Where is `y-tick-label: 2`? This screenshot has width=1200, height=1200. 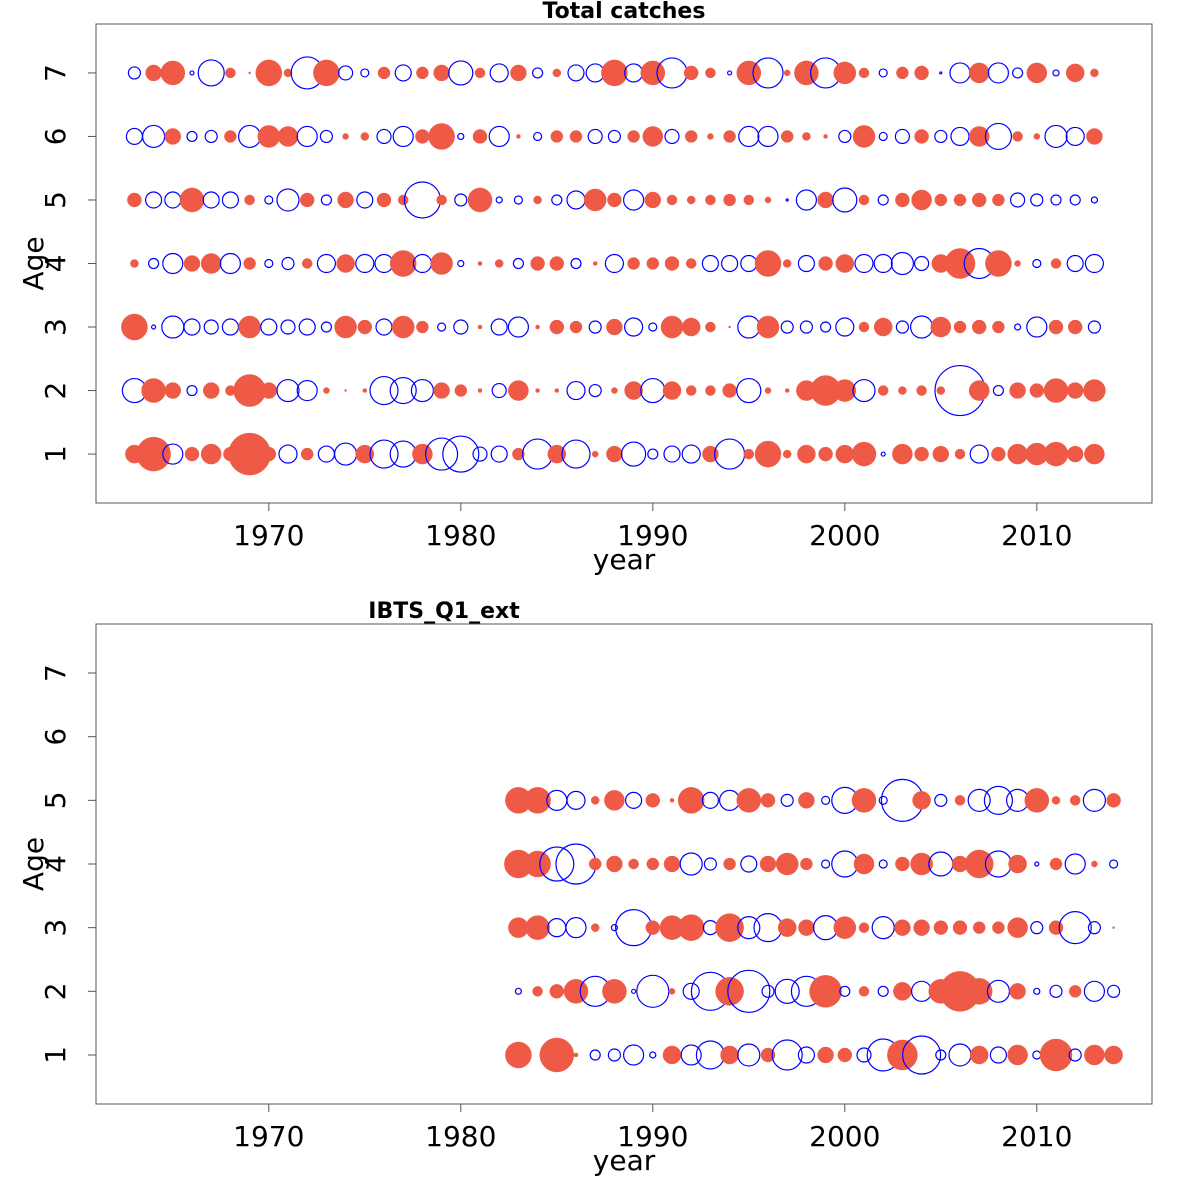
y-tick-label: 2 is located at coordinates (55, 391).